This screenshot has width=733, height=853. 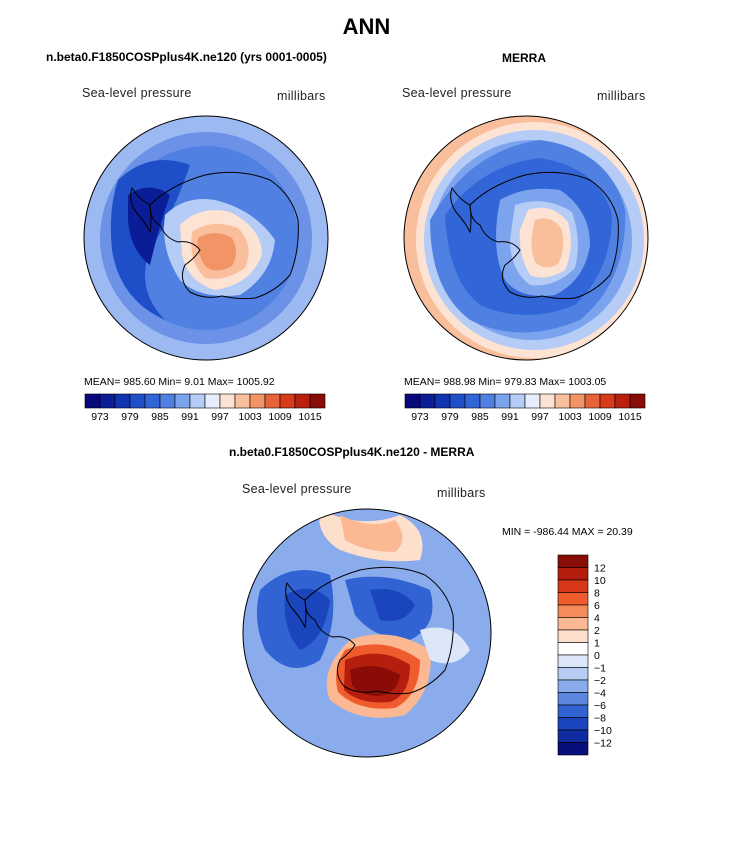 What do you see at coordinates (505, 382) in the screenshot?
I see `stats-obs: MEAN= 988.98 Min= 979.83 Max= 1003.05` at bounding box center [505, 382].